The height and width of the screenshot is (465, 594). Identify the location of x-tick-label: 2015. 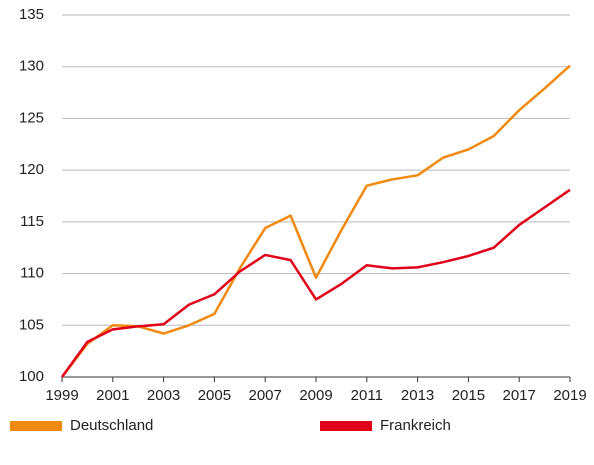
(468, 395).